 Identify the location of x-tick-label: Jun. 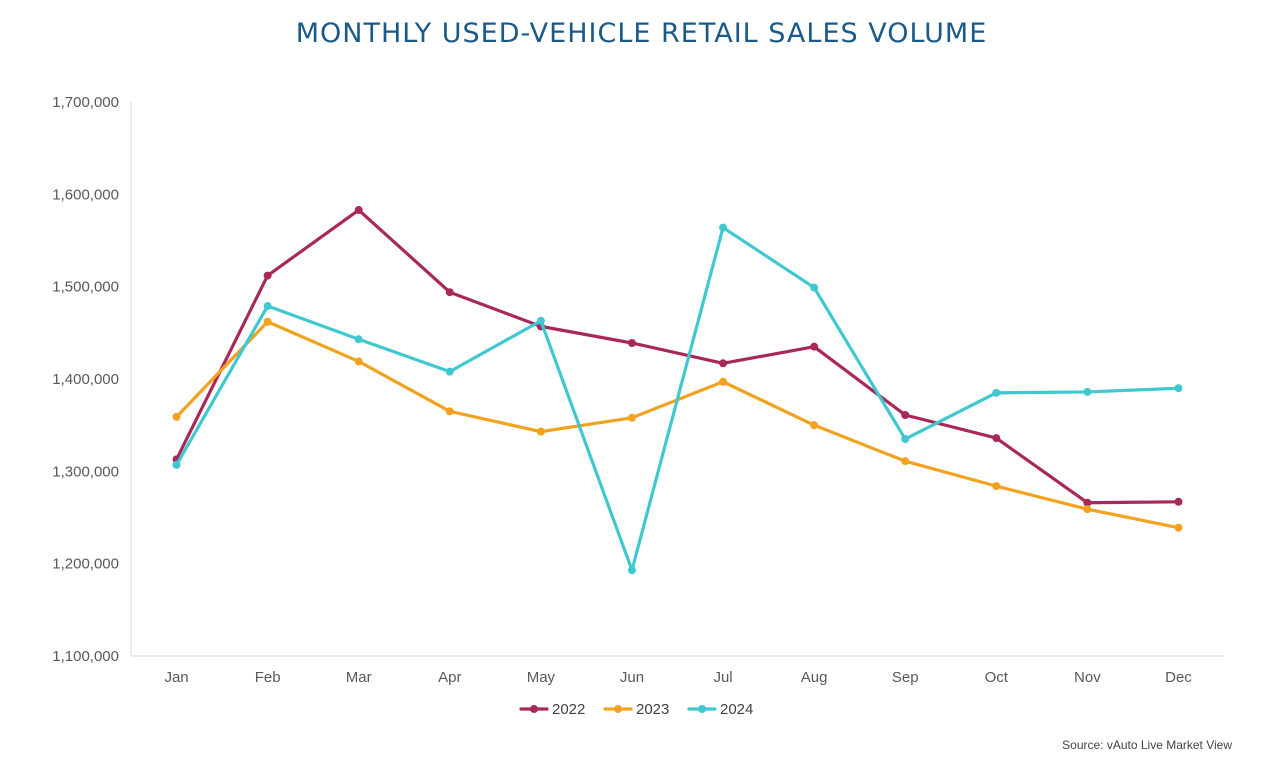
(632, 677).